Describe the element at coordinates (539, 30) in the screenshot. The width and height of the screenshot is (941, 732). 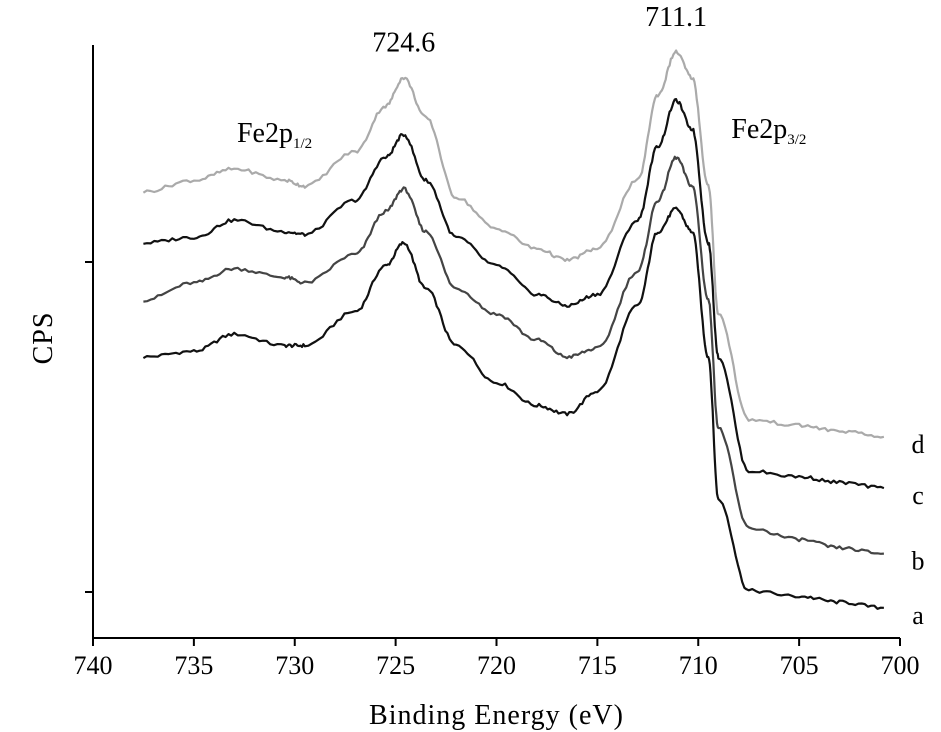
I see `peak-labels: 724.6 711.1` at that location.